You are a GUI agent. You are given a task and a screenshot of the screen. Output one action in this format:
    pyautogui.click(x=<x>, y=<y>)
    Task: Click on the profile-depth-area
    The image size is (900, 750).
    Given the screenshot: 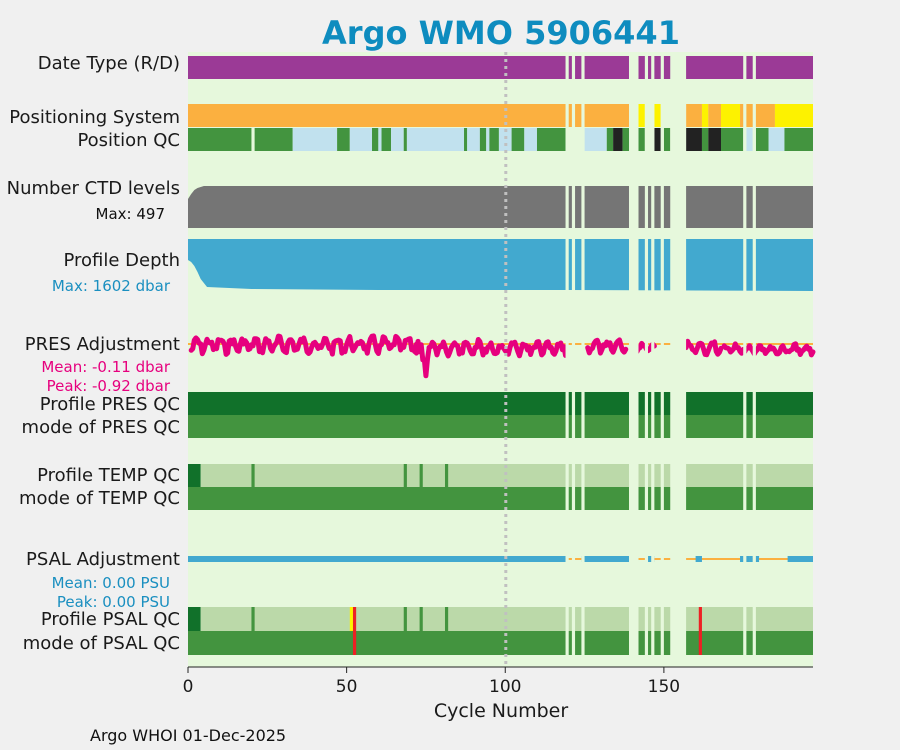 What is the action you would take?
    pyautogui.click(x=500, y=265)
    